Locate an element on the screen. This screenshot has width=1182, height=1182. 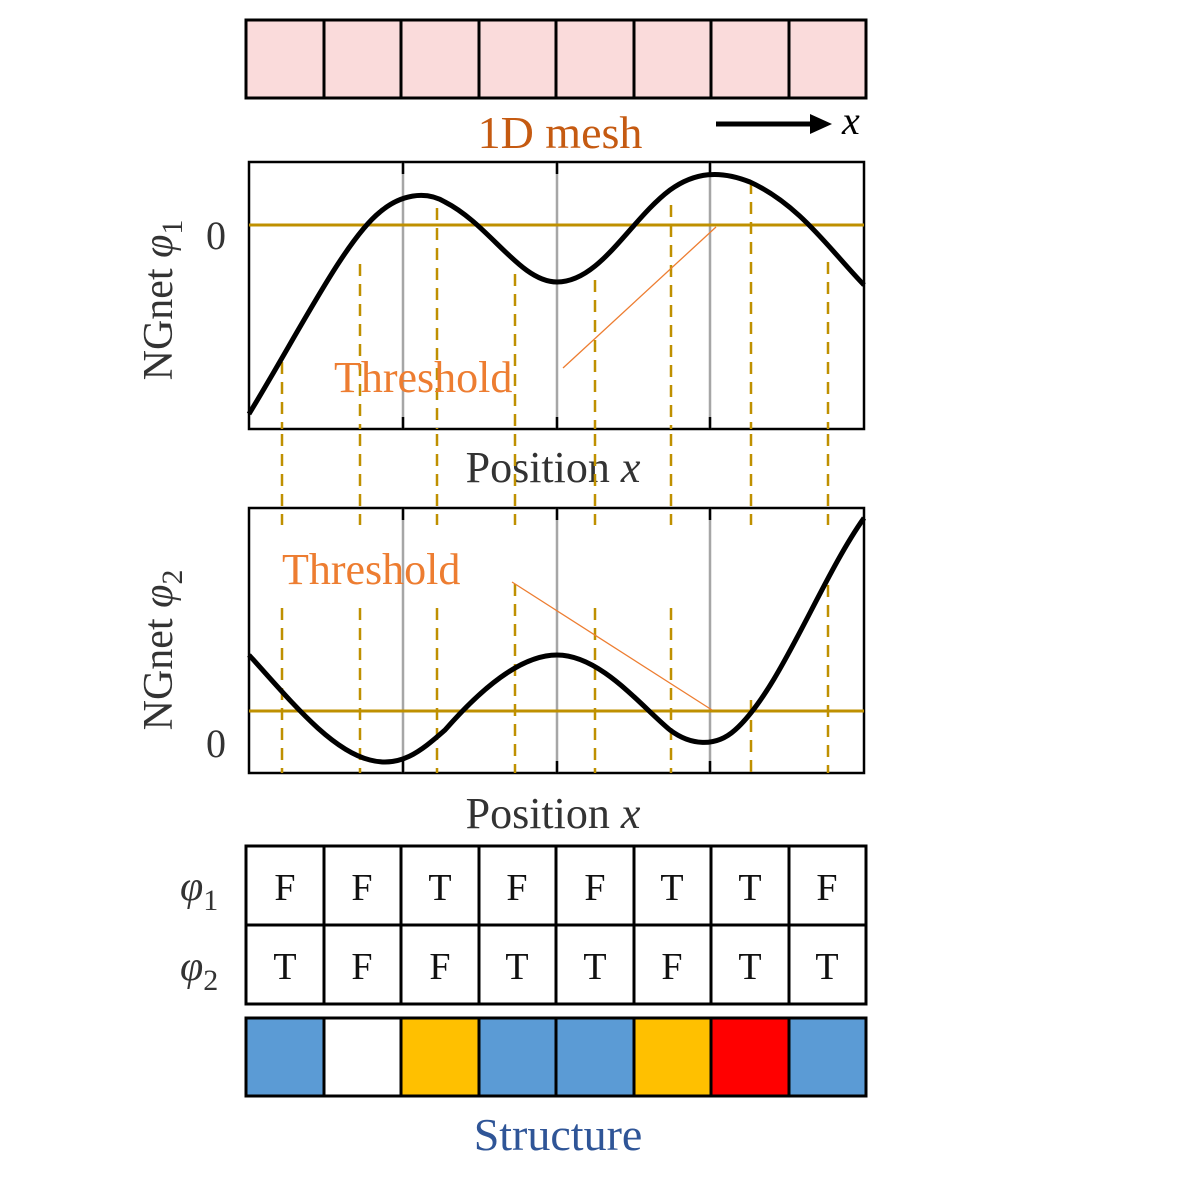
plot1-xlabel: Position x is located at coordinates (553, 467).